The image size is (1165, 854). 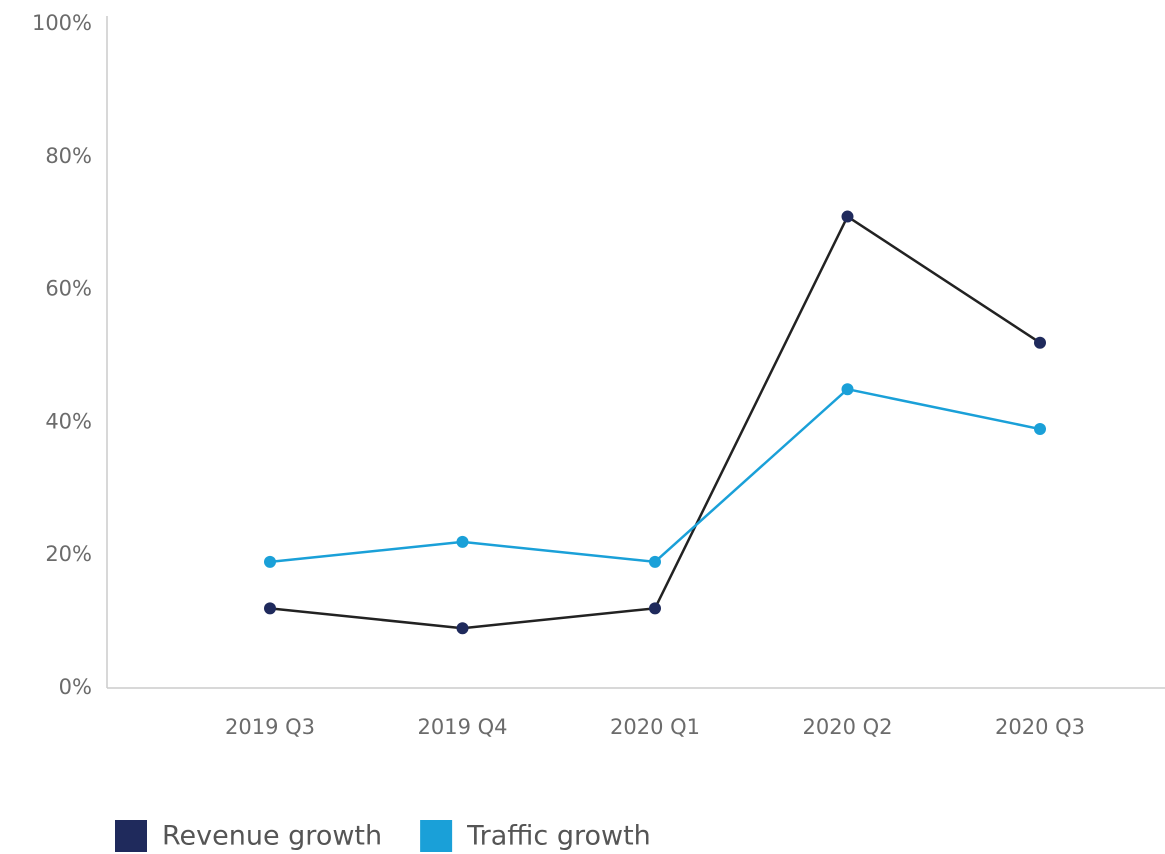 I want to click on y-tick-label: 20%, so click(x=68, y=554).